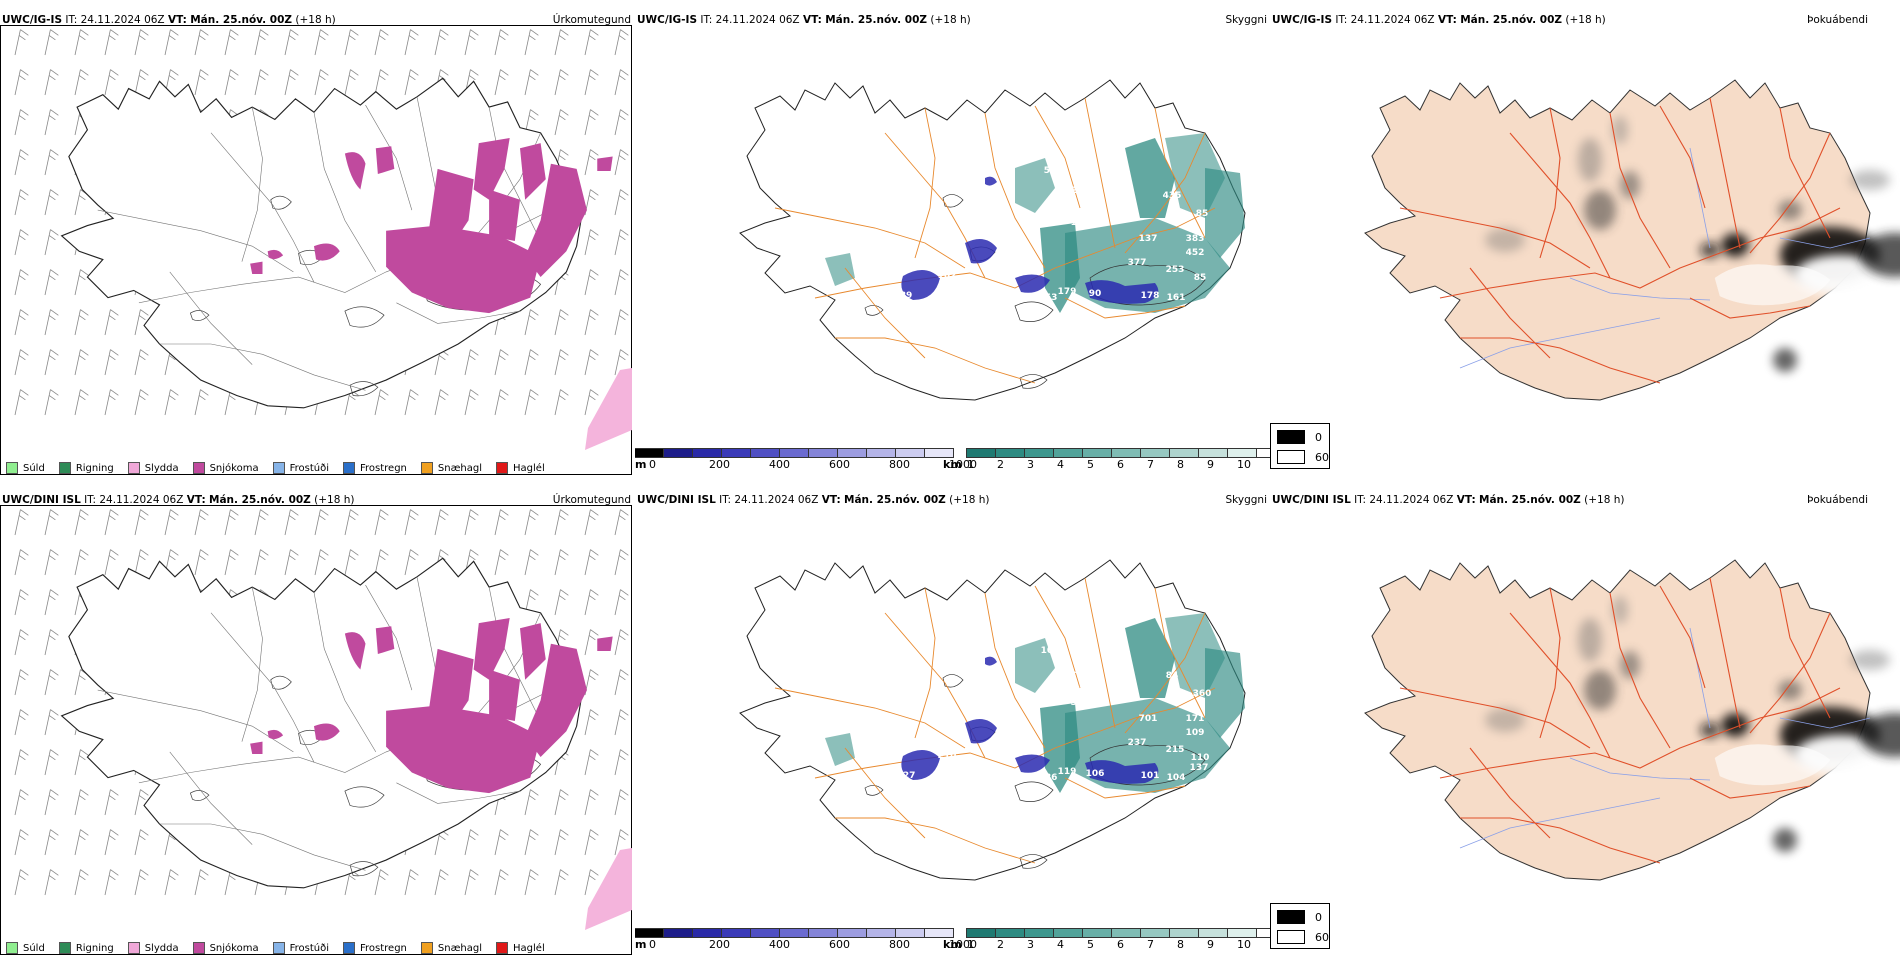 This screenshot has height=960, width=1900. I want to click on road-network, so click(995, 720).